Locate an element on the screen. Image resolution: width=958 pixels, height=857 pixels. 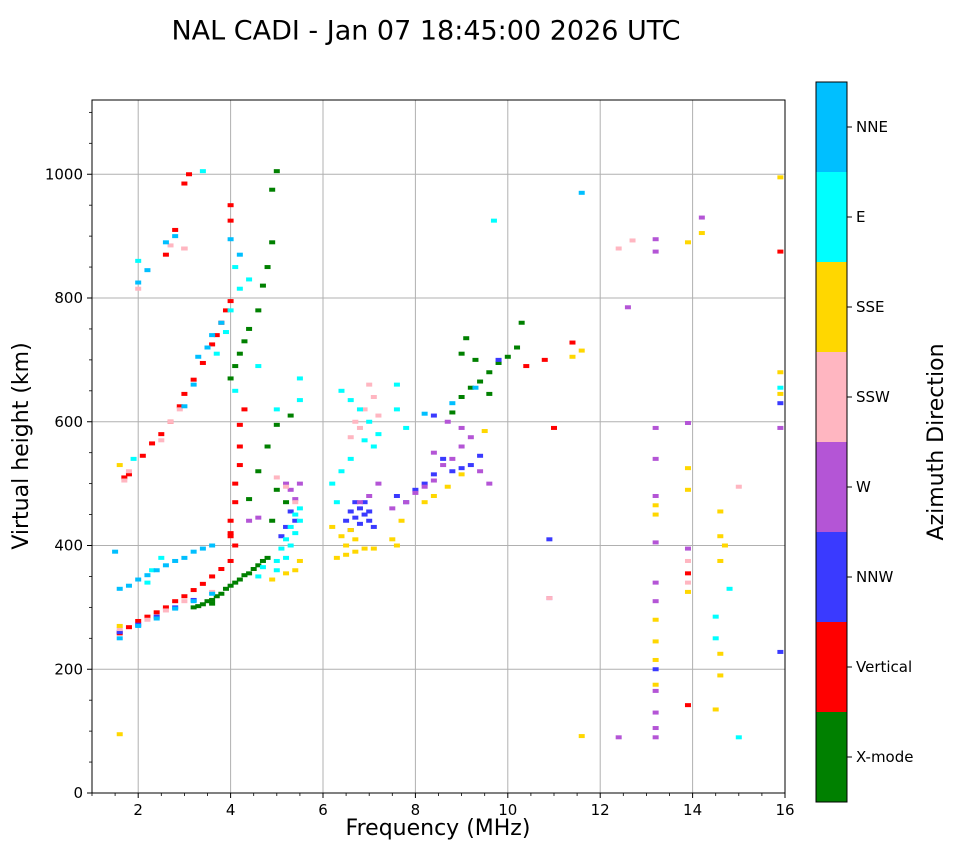
y-tick-label: 600 is located at coordinates (68, 422).